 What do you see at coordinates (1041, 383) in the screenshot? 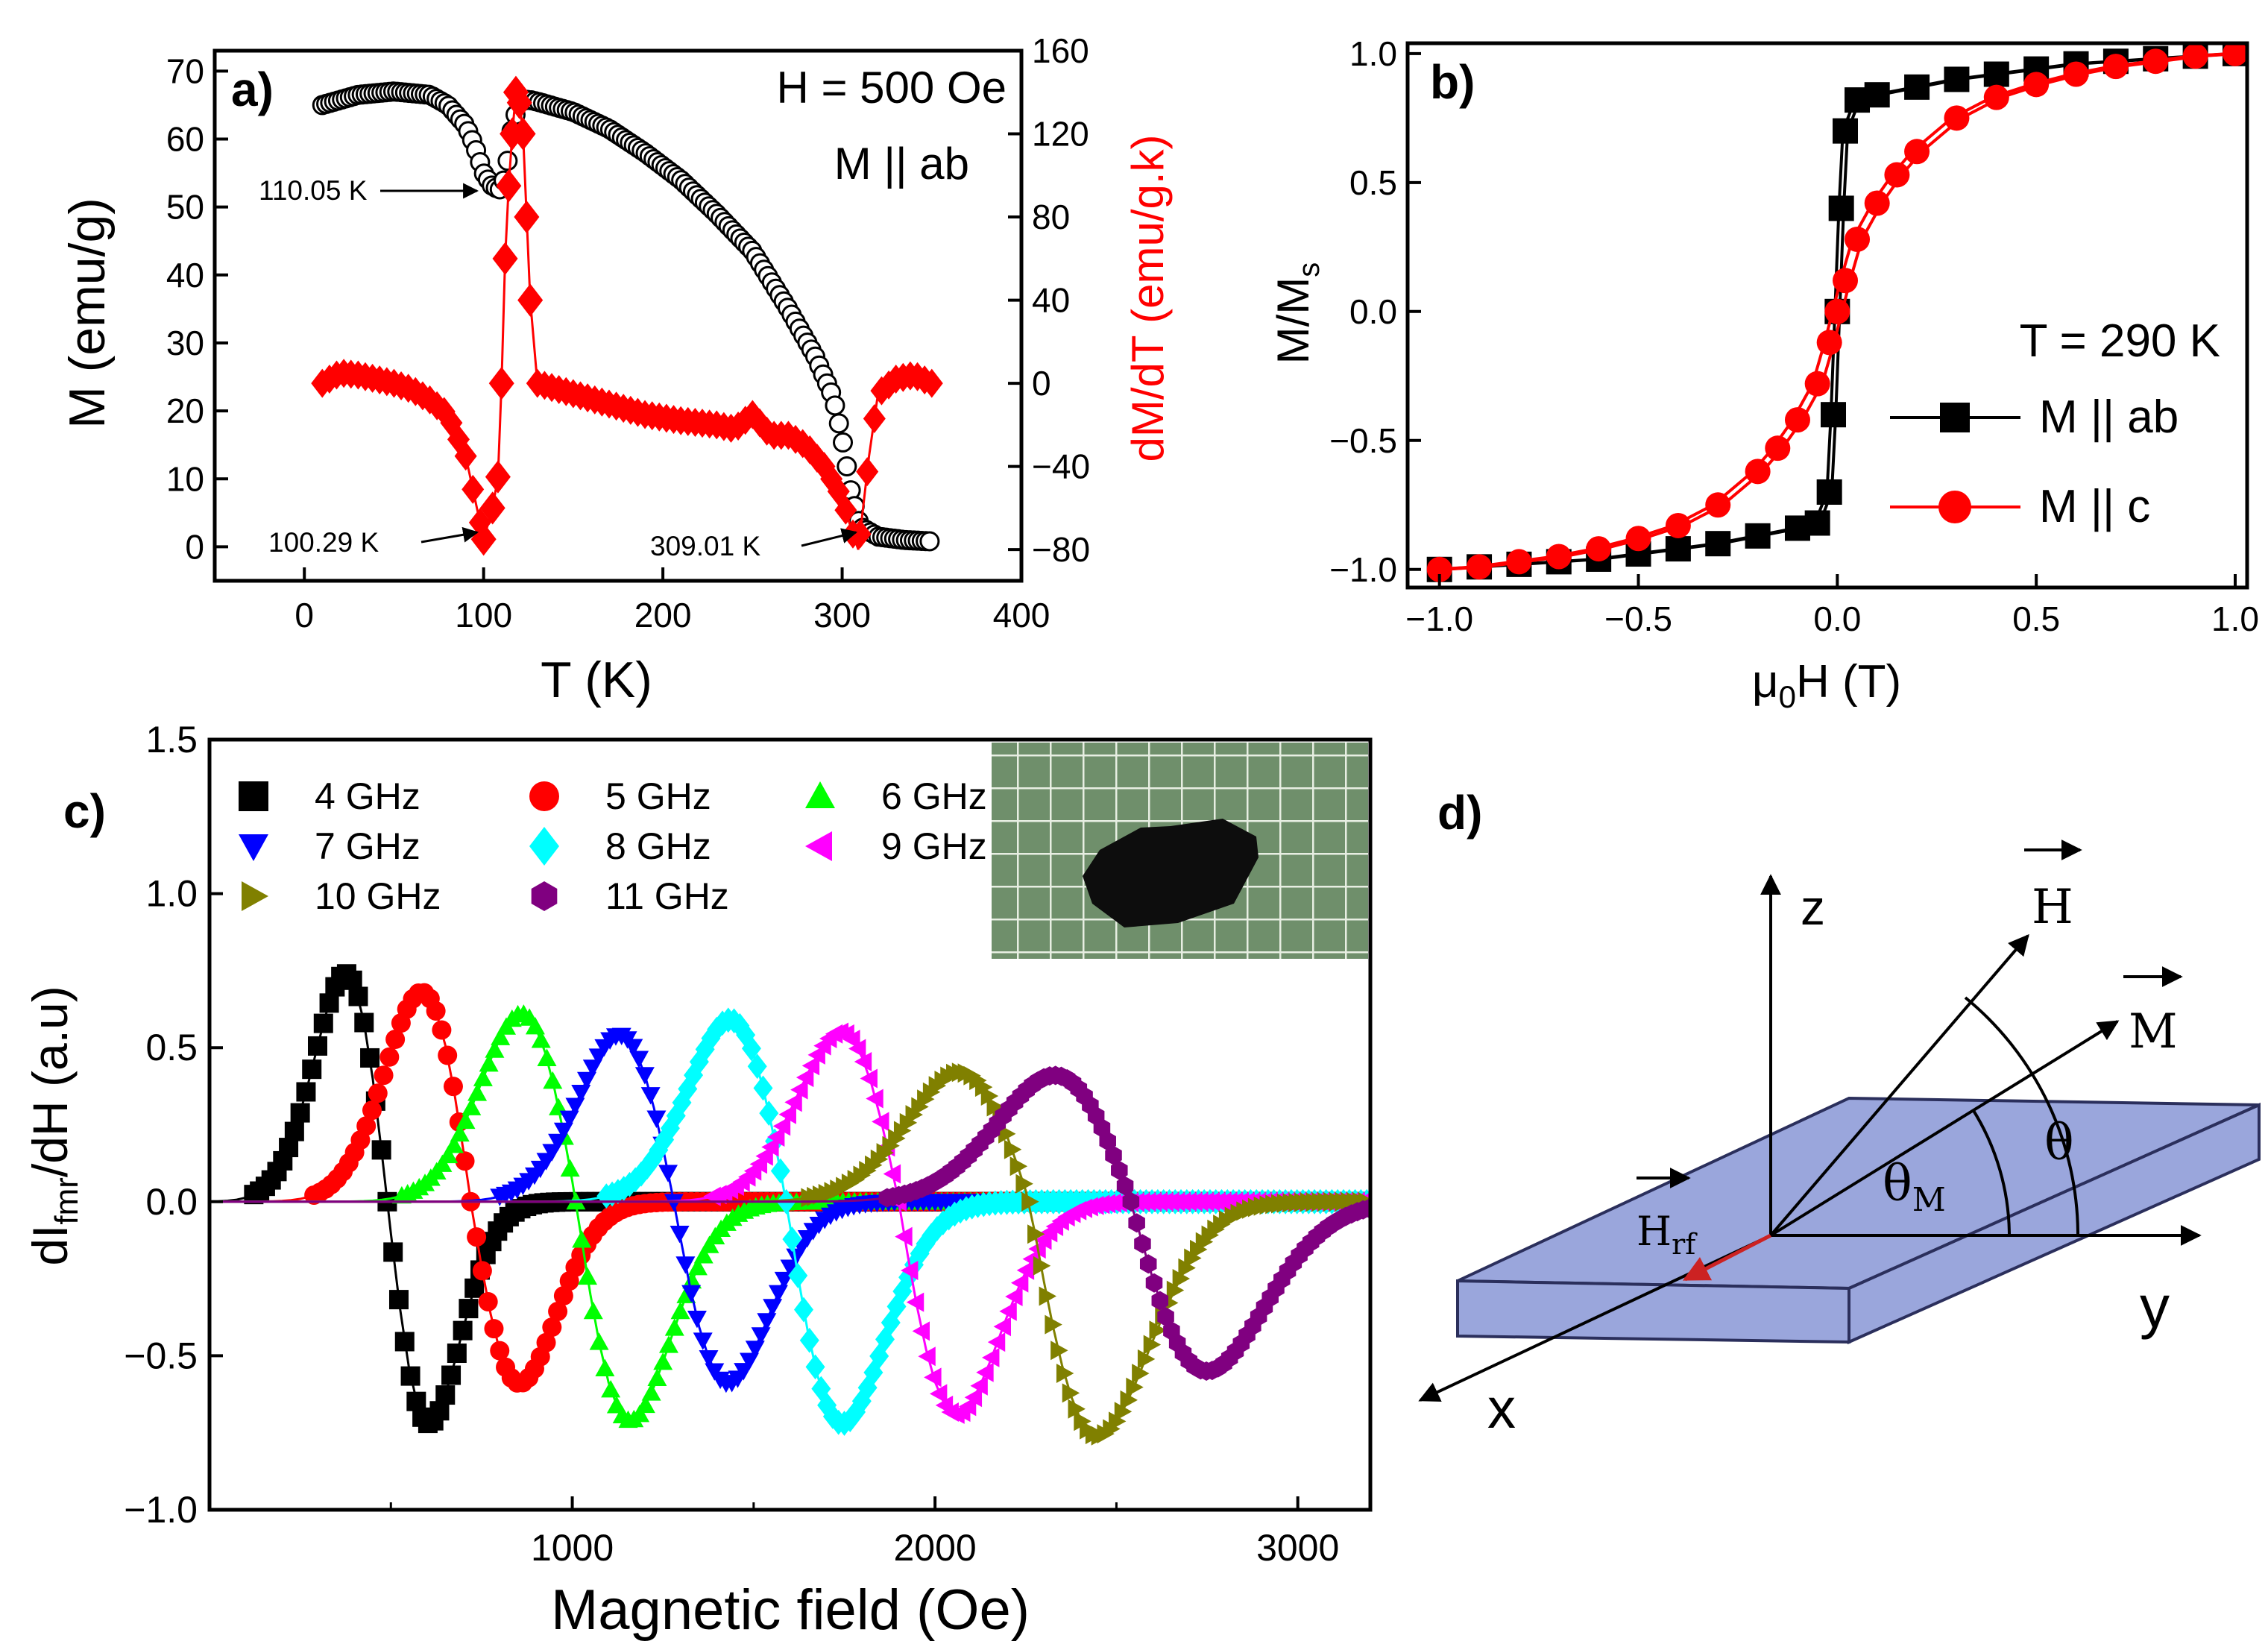
I see `panel-a-ytick-right-label: 0` at bounding box center [1041, 383].